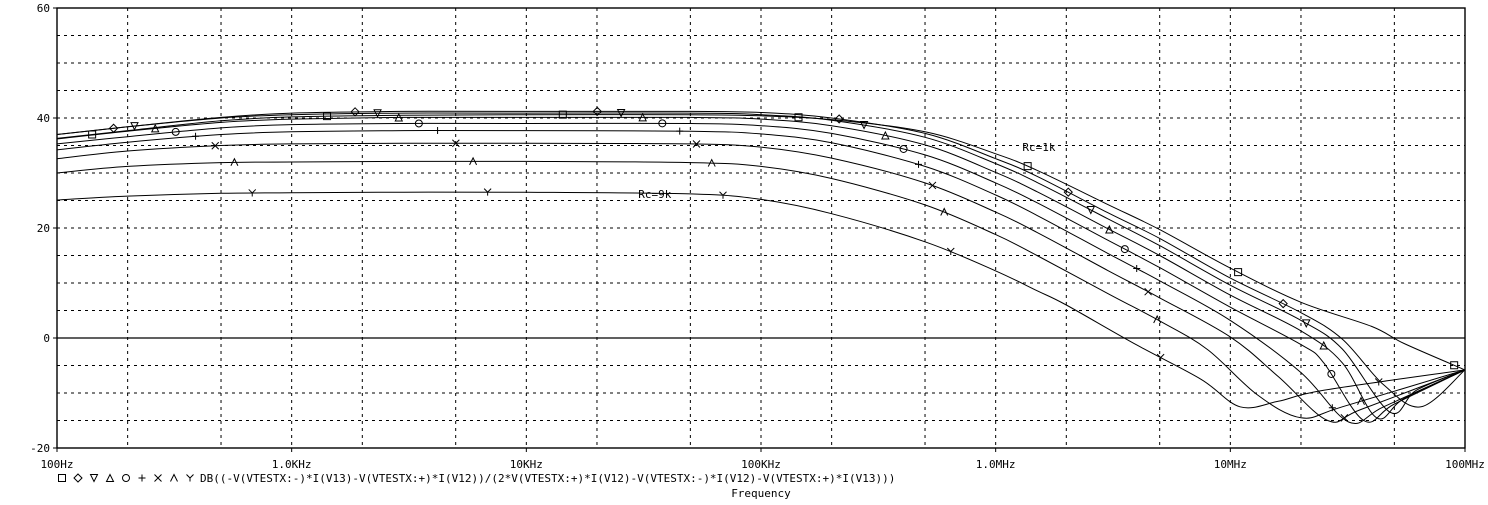 Image resolution: width=1488 pixels, height=505 pixels. What do you see at coordinates (761, 493) in the screenshot?
I see `x-axis-label: Frequency` at bounding box center [761, 493].